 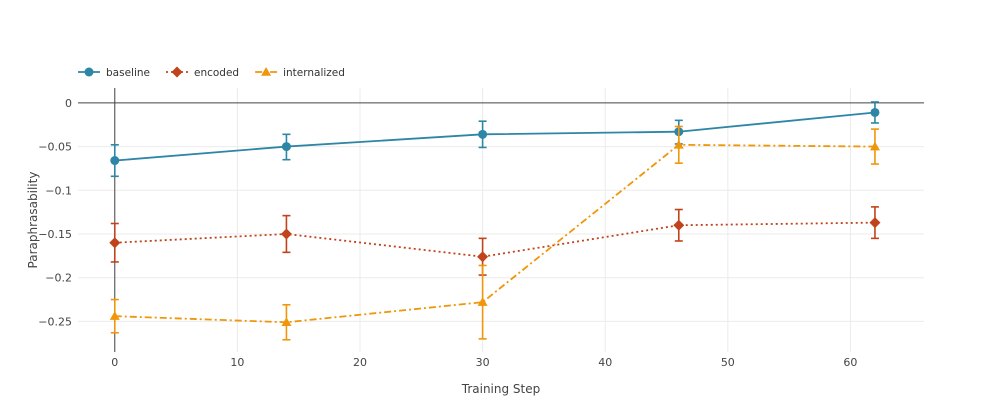 I want to click on legend-item-encoded: encoded, so click(x=202, y=73).